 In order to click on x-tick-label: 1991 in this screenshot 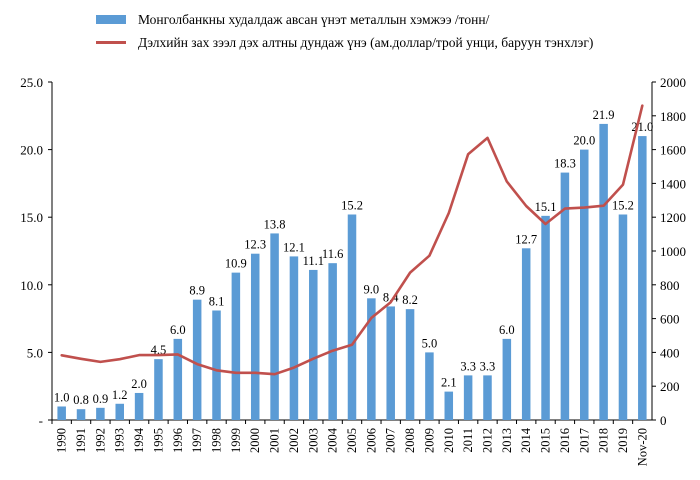, I will do `click(81, 440)`.